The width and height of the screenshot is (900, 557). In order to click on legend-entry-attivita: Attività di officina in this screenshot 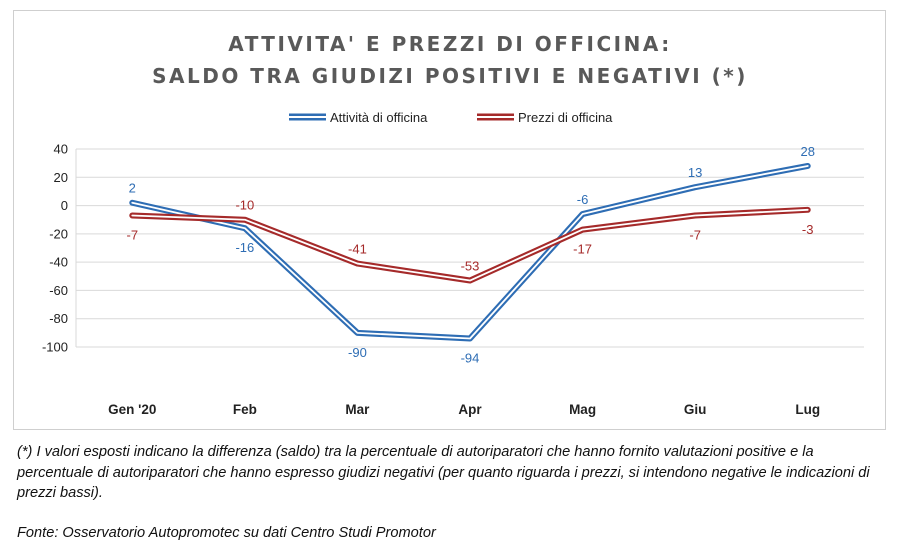, I will do `click(358, 117)`.